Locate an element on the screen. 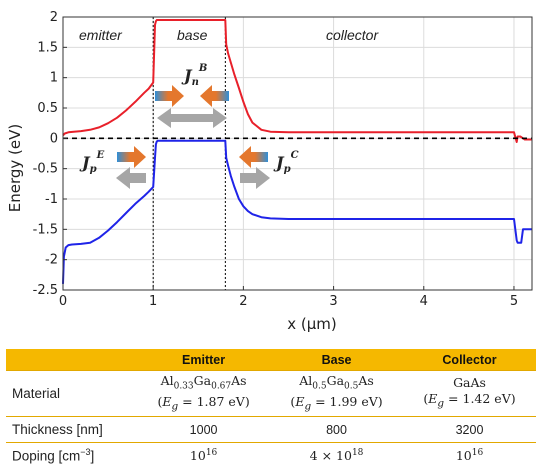  emitter-hole-arrow-right is located at coordinates (131, 157).